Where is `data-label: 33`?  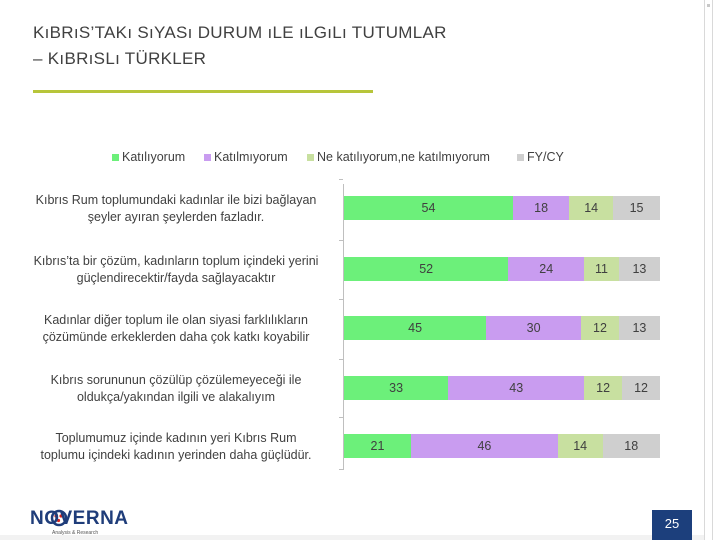
data-label: 33 is located at coordinates (396, 388).